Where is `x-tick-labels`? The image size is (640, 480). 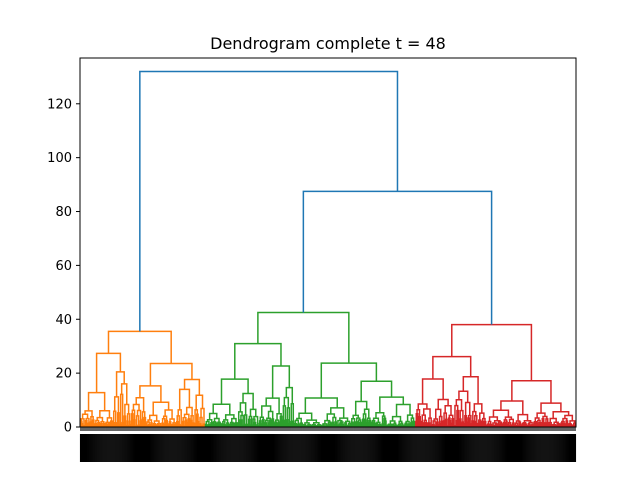 x-tick-labels is located at coordinates (328, 448).